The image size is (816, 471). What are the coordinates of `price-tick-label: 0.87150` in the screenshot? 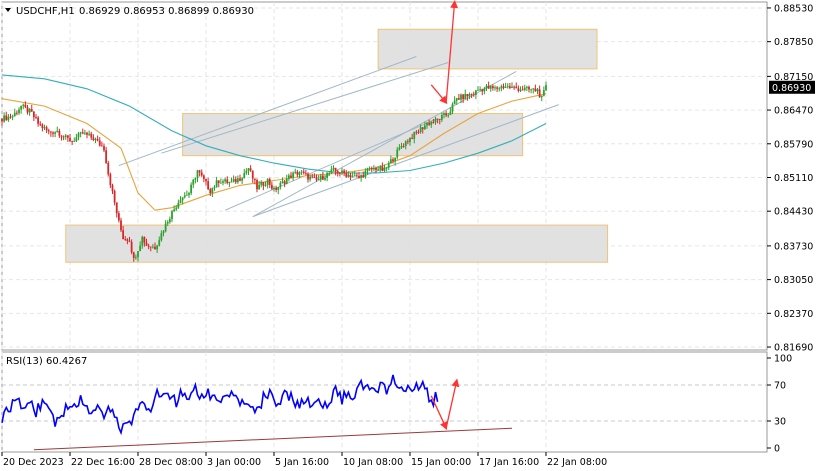 It's located at (793, 77).